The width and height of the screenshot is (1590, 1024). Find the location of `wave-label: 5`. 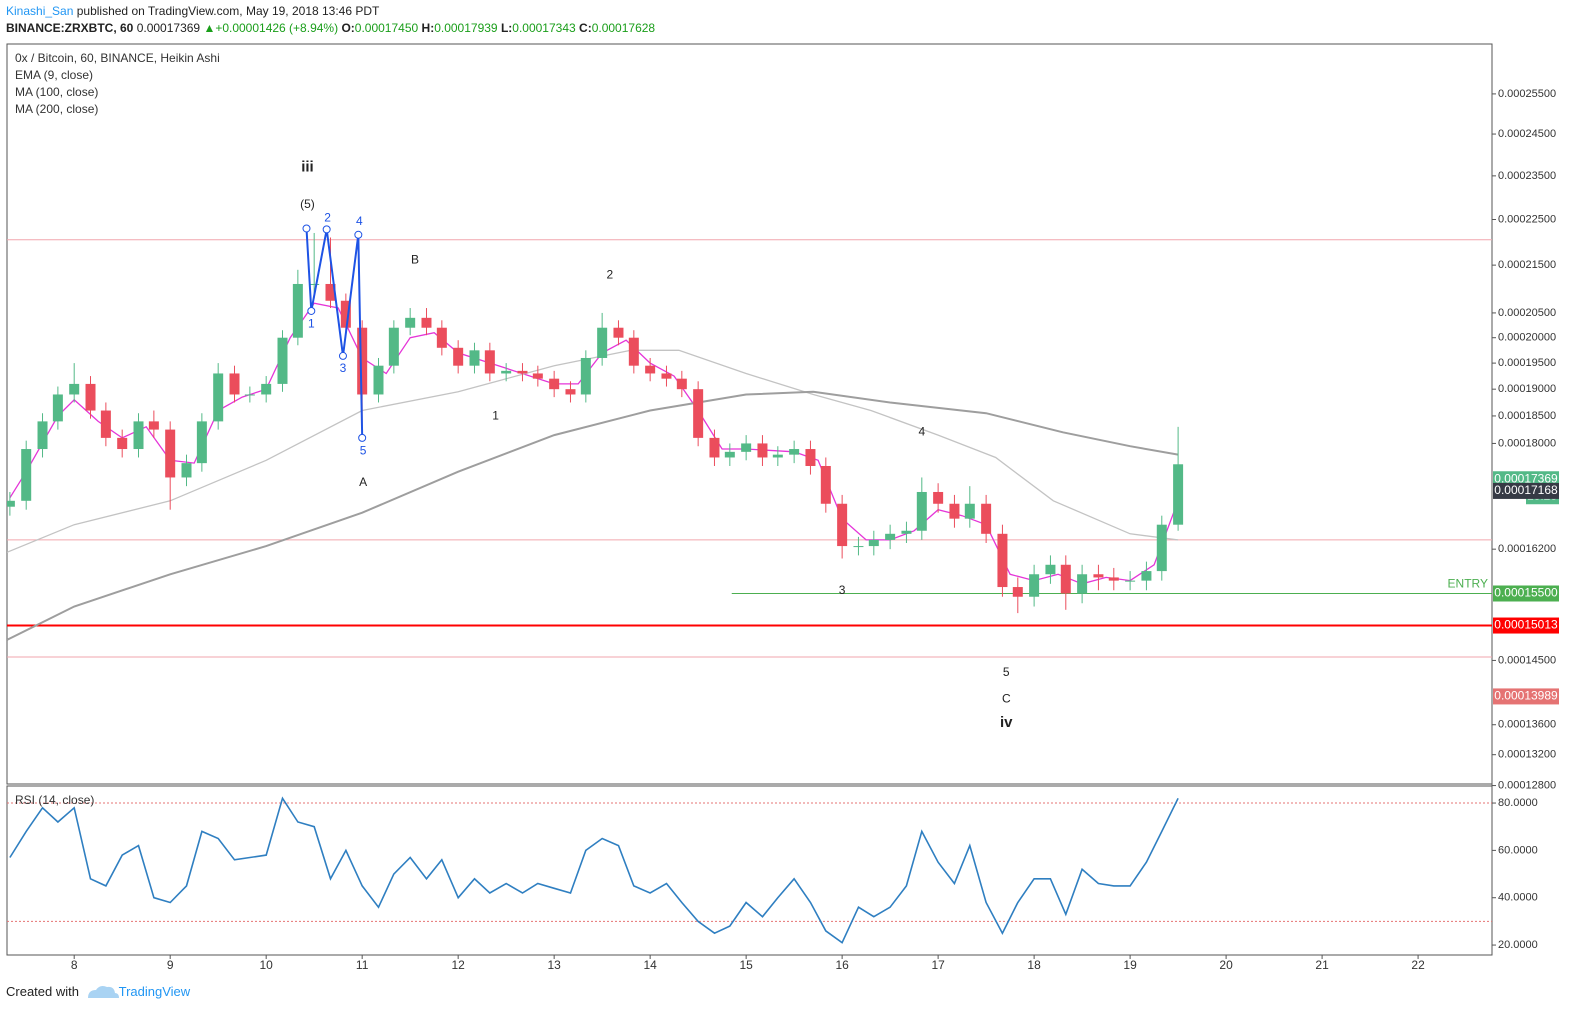

wave-label: 5 is located at coordinates (363, 450).